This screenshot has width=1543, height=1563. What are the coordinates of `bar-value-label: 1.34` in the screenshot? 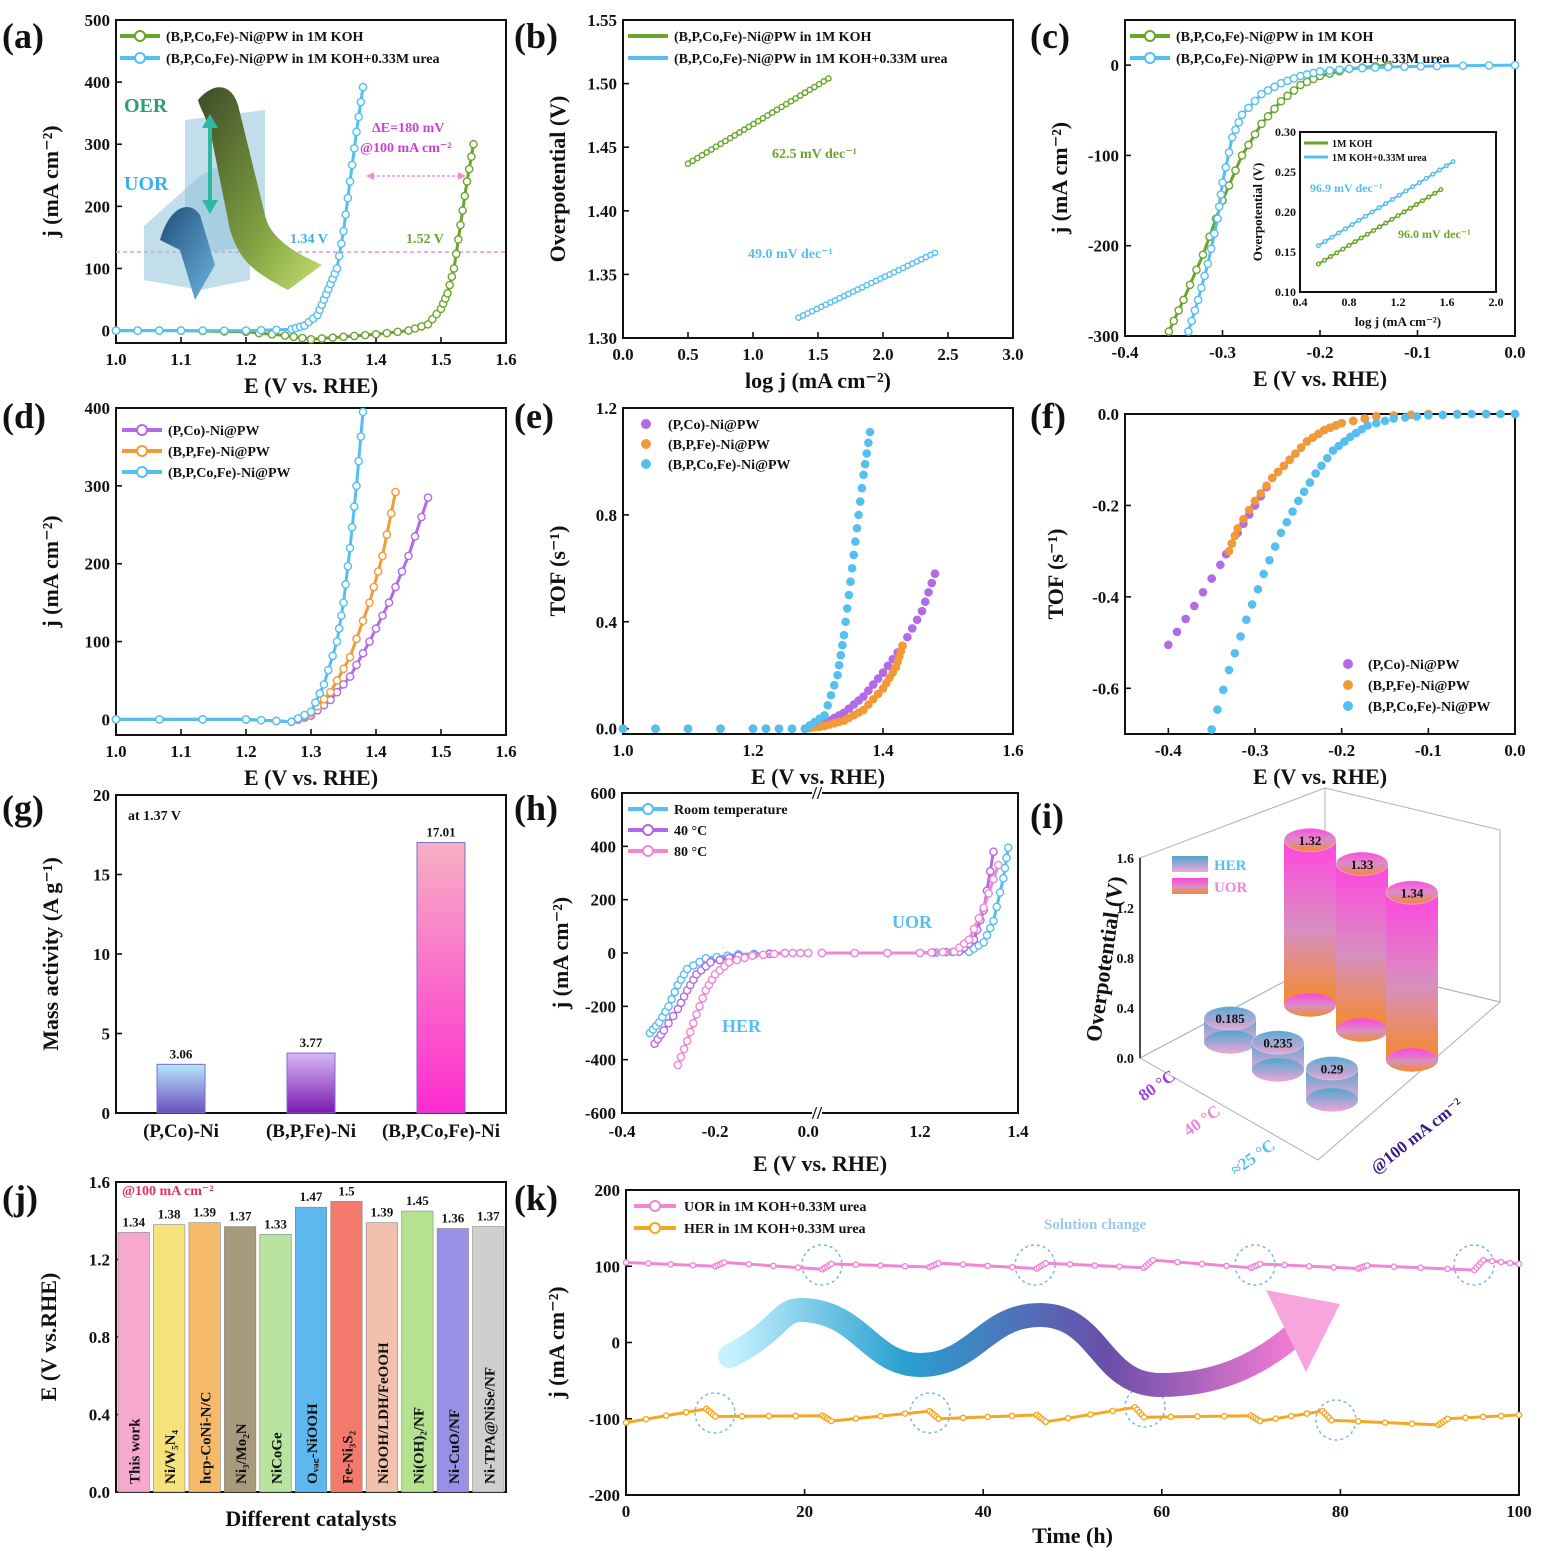 It's located at (133, 1221).